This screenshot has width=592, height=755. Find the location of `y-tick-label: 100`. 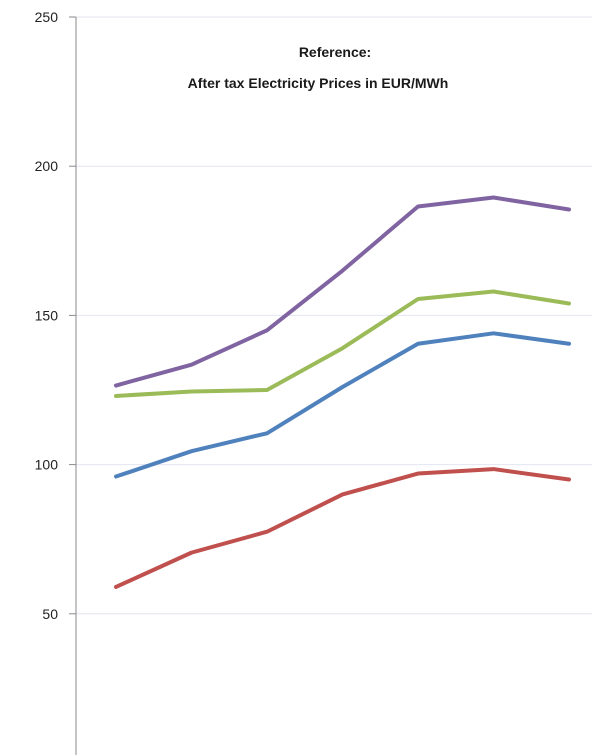

y-tick-label: 100 is located at coordinates (47, 465).